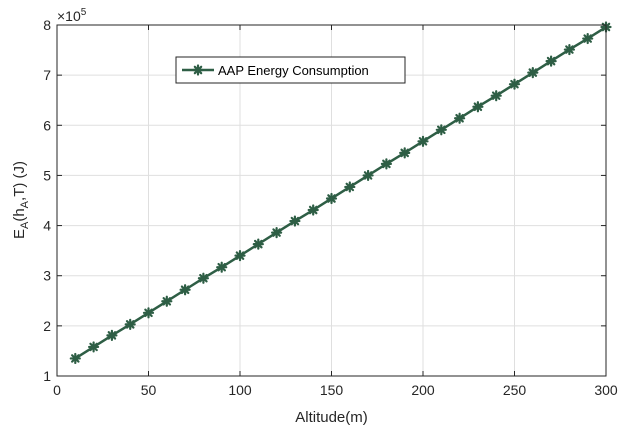 This screenshot has width=620, height=434. Describe the element at coordinates (84, 12) in the screenshot. I see `y-multiplier-exp: 5` at that location.